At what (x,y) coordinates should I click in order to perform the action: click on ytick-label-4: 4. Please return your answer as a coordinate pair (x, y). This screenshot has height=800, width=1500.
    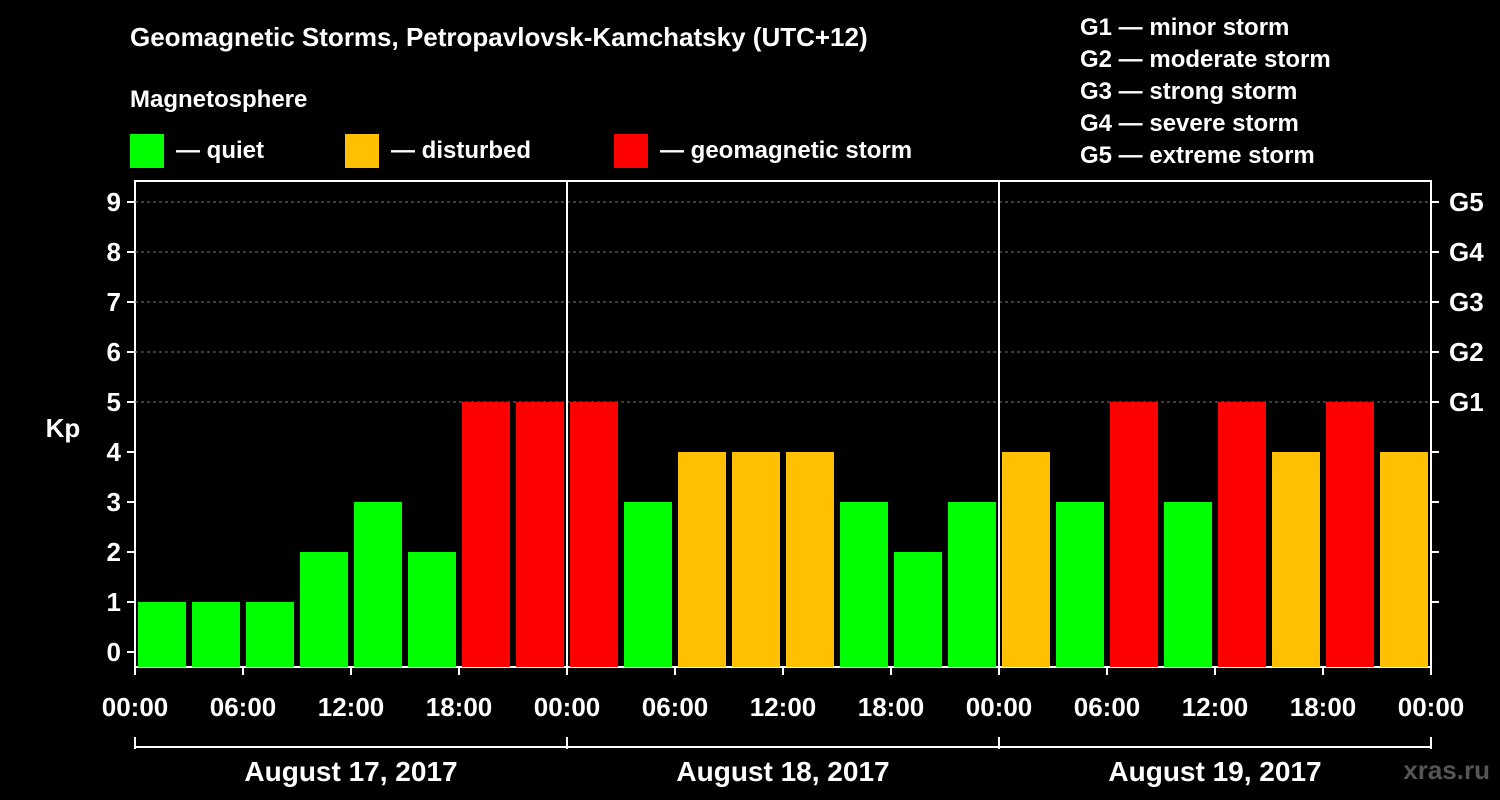
    Looking at the image, I should click on (114, 452).